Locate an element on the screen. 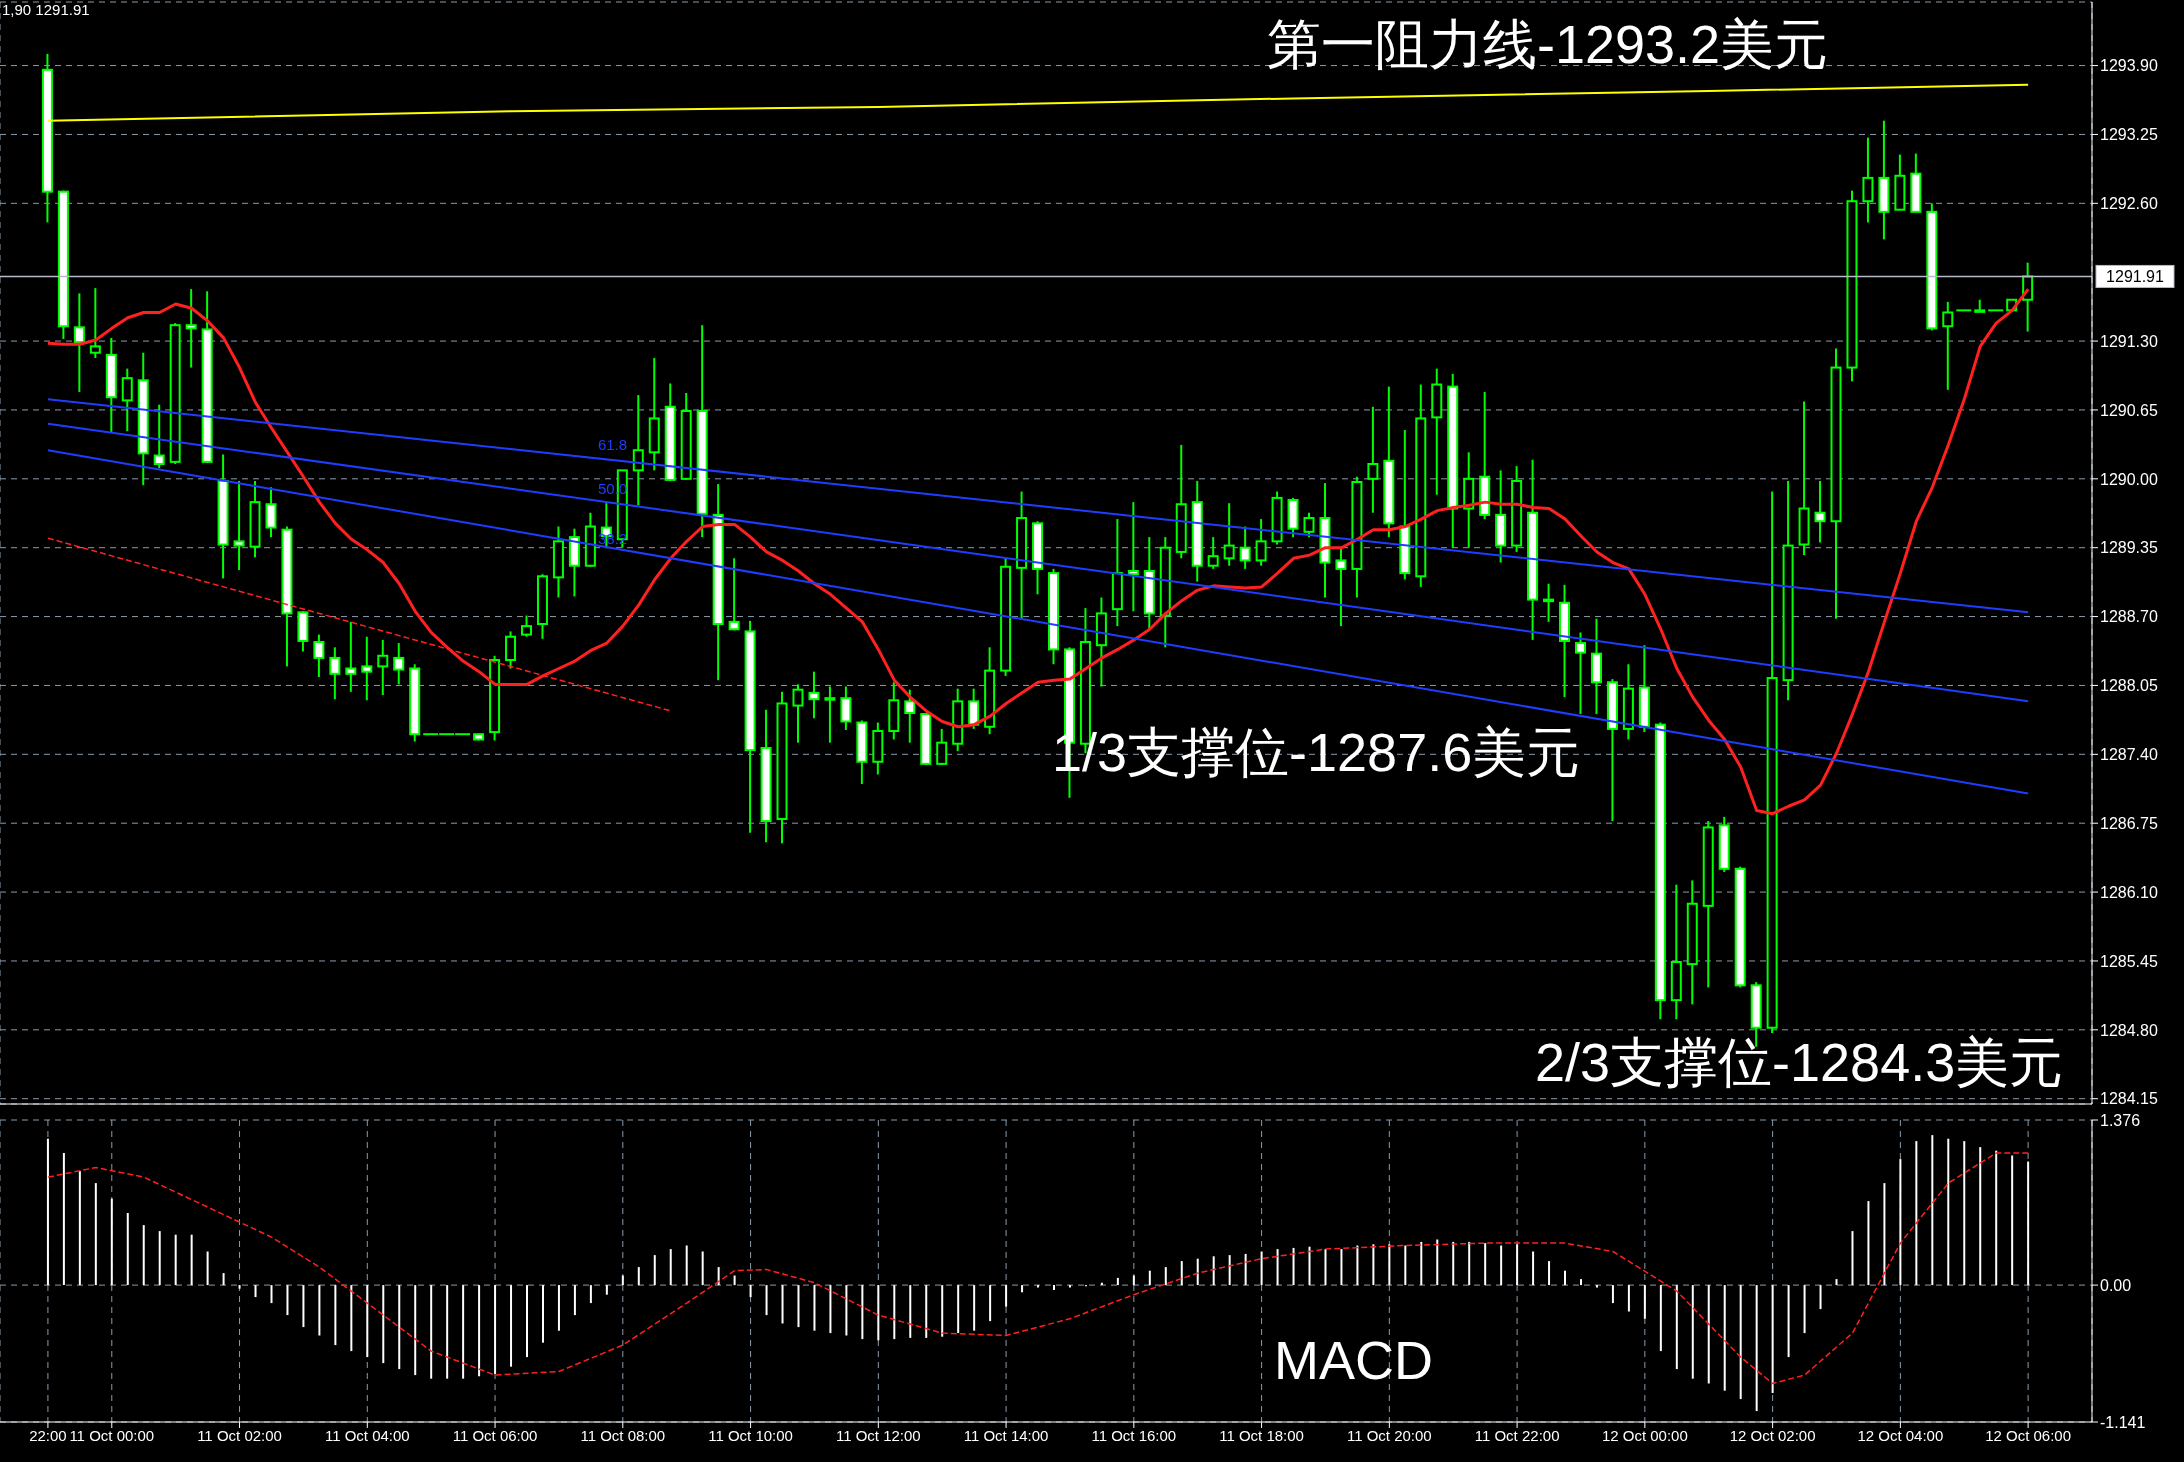 This screenshot has height=1462, width=2184. y-tick-label: 1286.75 is located at coordinates (2129, 823).